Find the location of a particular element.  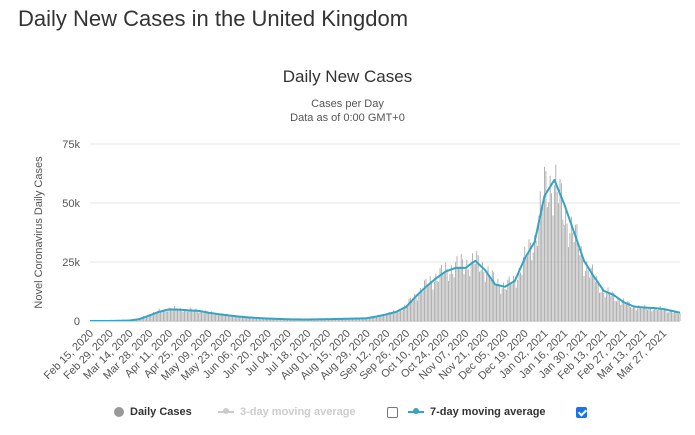

chart-title: Daily New Cases is located at coordinates (347, 76).